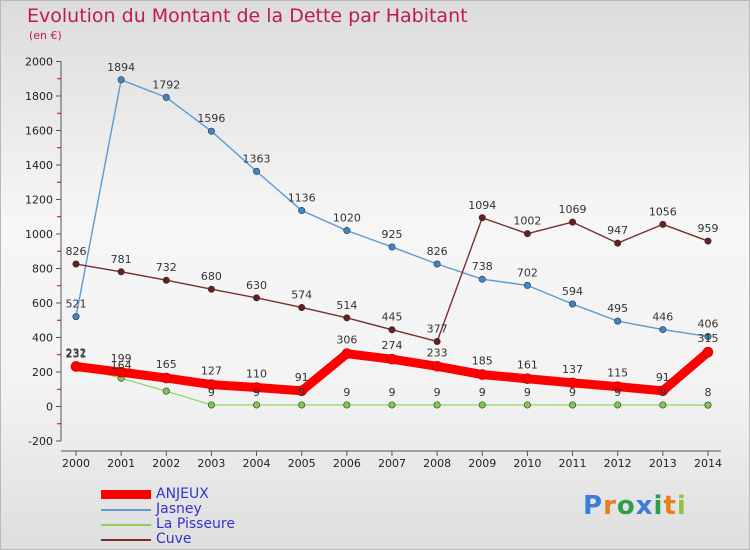  I want to click on y-tick-label: 2000, so click(39, 62).